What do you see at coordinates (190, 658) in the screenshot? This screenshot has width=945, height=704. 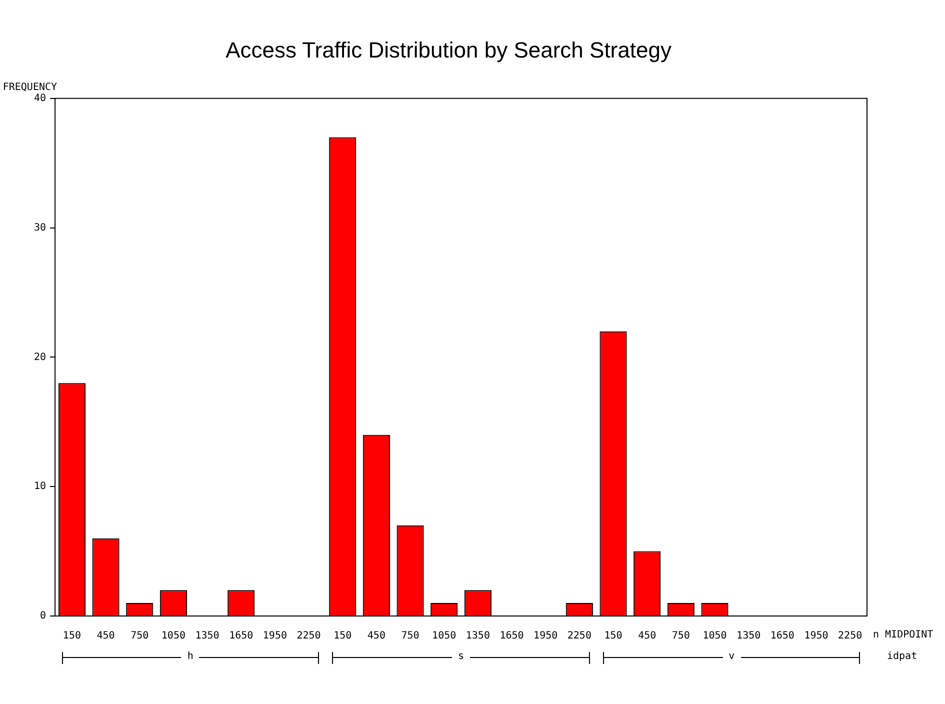 I see `group-bracket: h` at bounding box center [190, 658].